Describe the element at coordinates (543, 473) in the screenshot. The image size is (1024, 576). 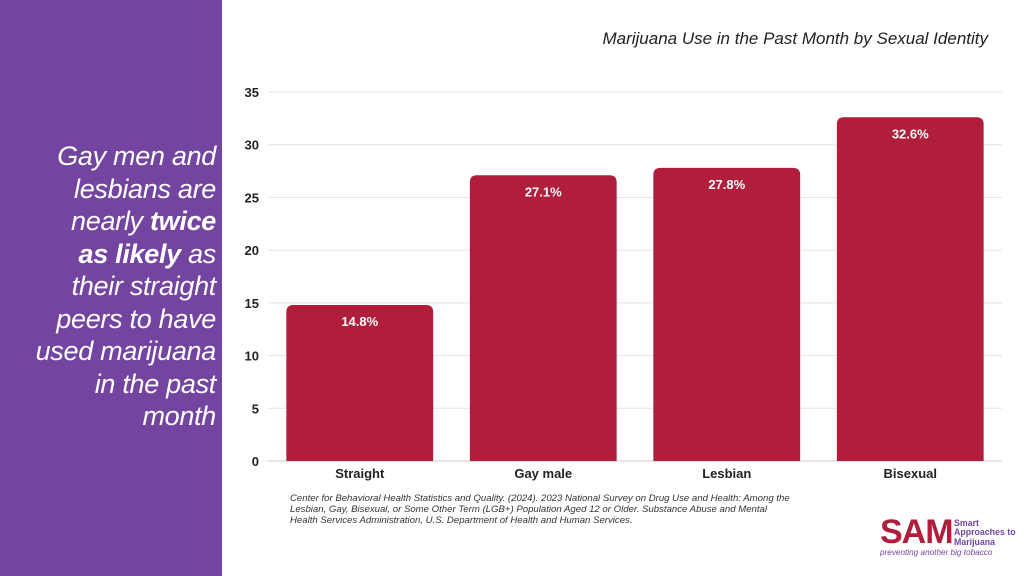
I see `x-tick-label-1: Gay male` at that location.